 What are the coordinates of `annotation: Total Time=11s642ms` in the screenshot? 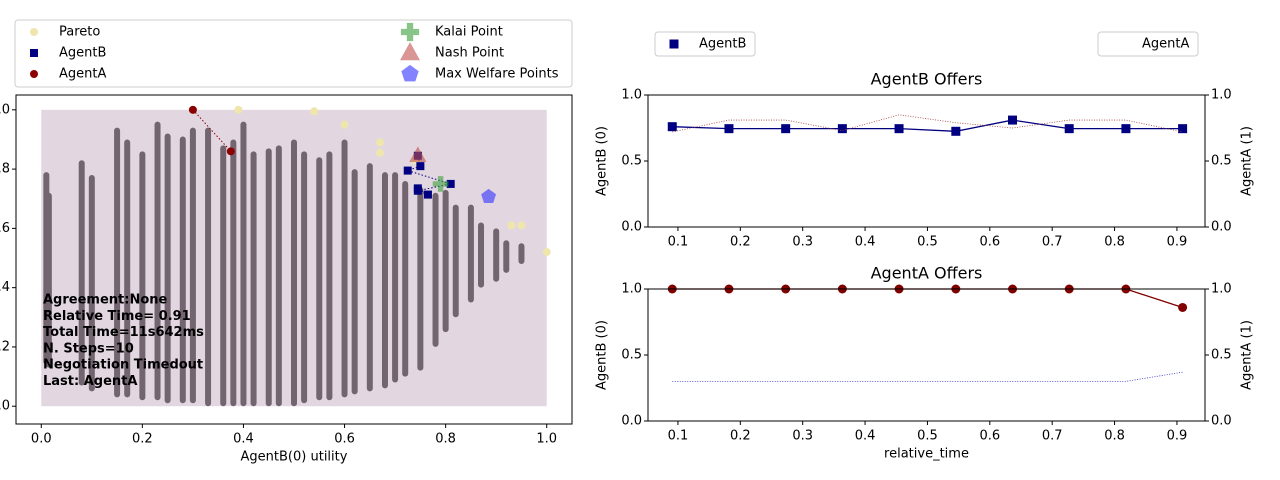 It's located at (123, 332).